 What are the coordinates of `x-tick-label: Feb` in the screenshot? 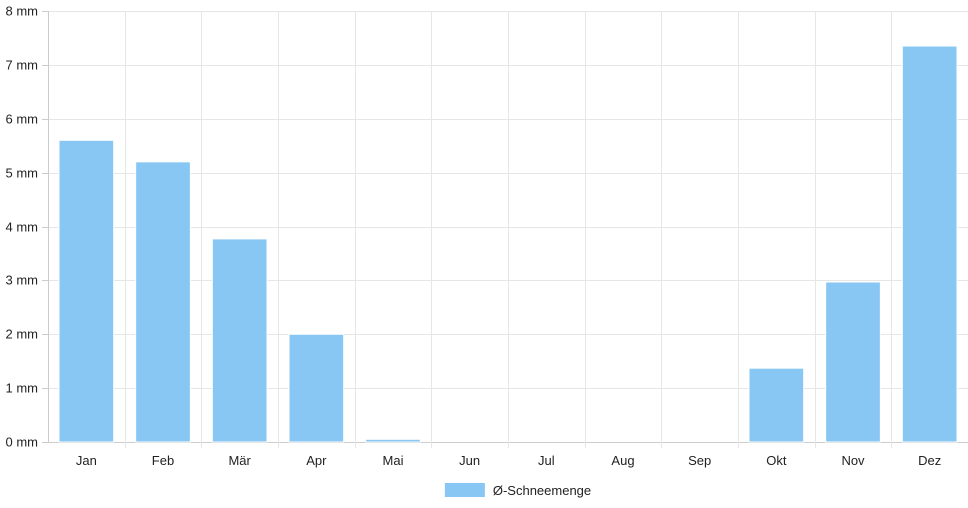 It's located at (163, 460).